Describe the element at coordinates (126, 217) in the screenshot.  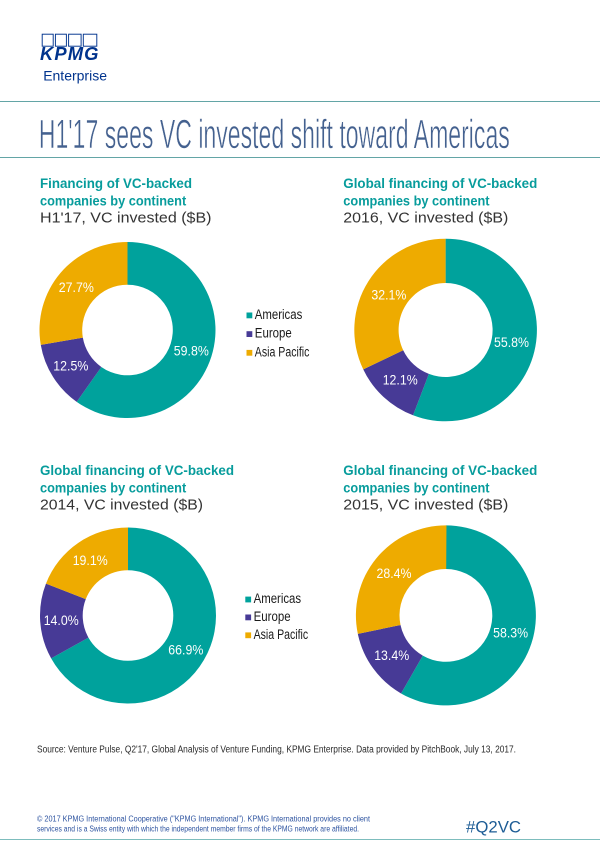
I see `svg-text: H1'17, VC invested ($B)` at that location.